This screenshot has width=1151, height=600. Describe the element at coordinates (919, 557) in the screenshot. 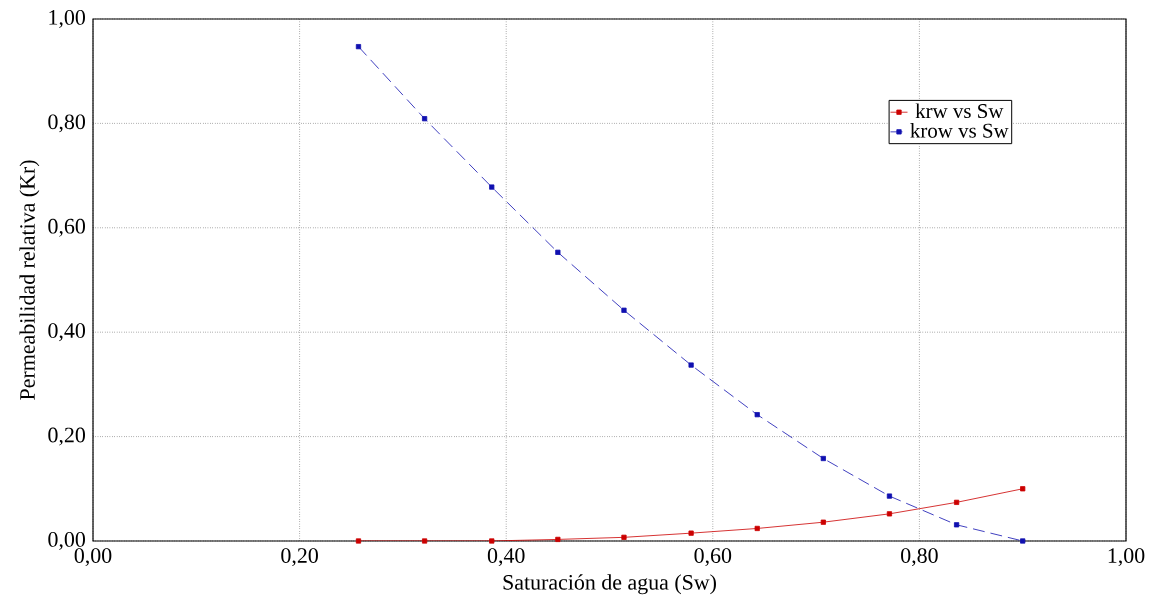

I see `x-tick-label: 0,80` at that location.